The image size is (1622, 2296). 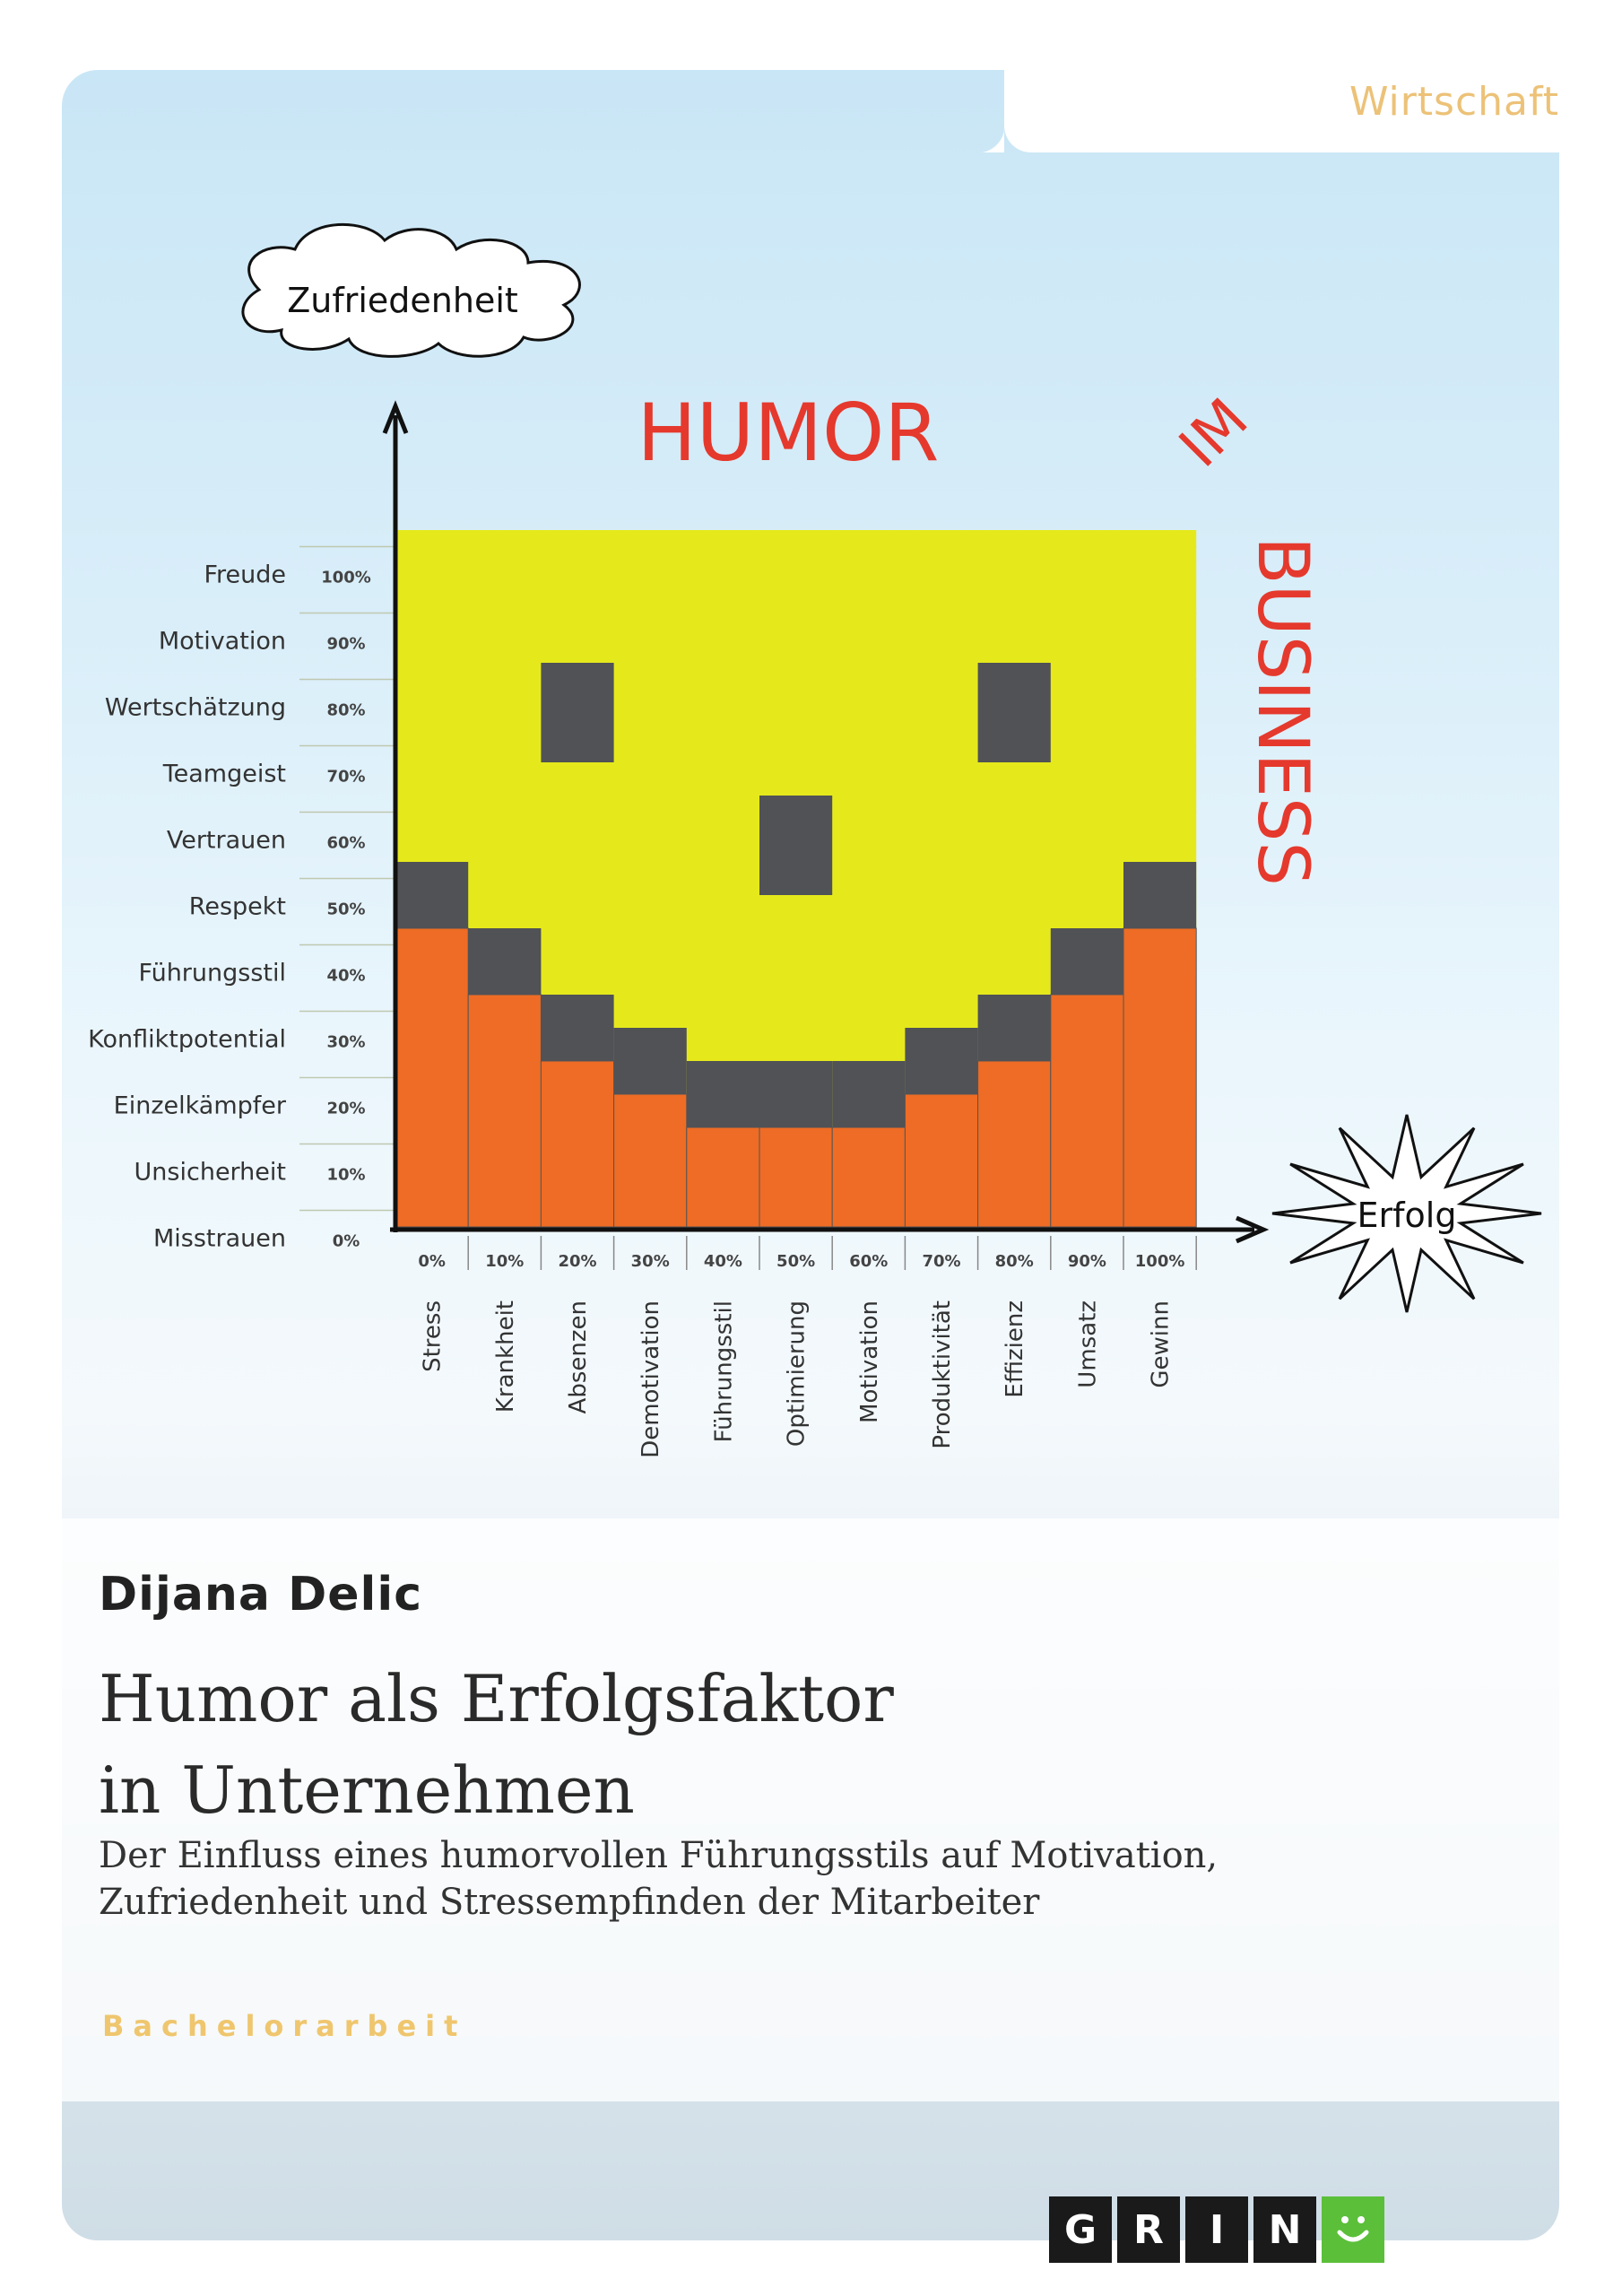 What do you see at coordinates (796, 1177) in the screenshot?
I see `bar-Optimierung` at bounding box center [796, 1177].